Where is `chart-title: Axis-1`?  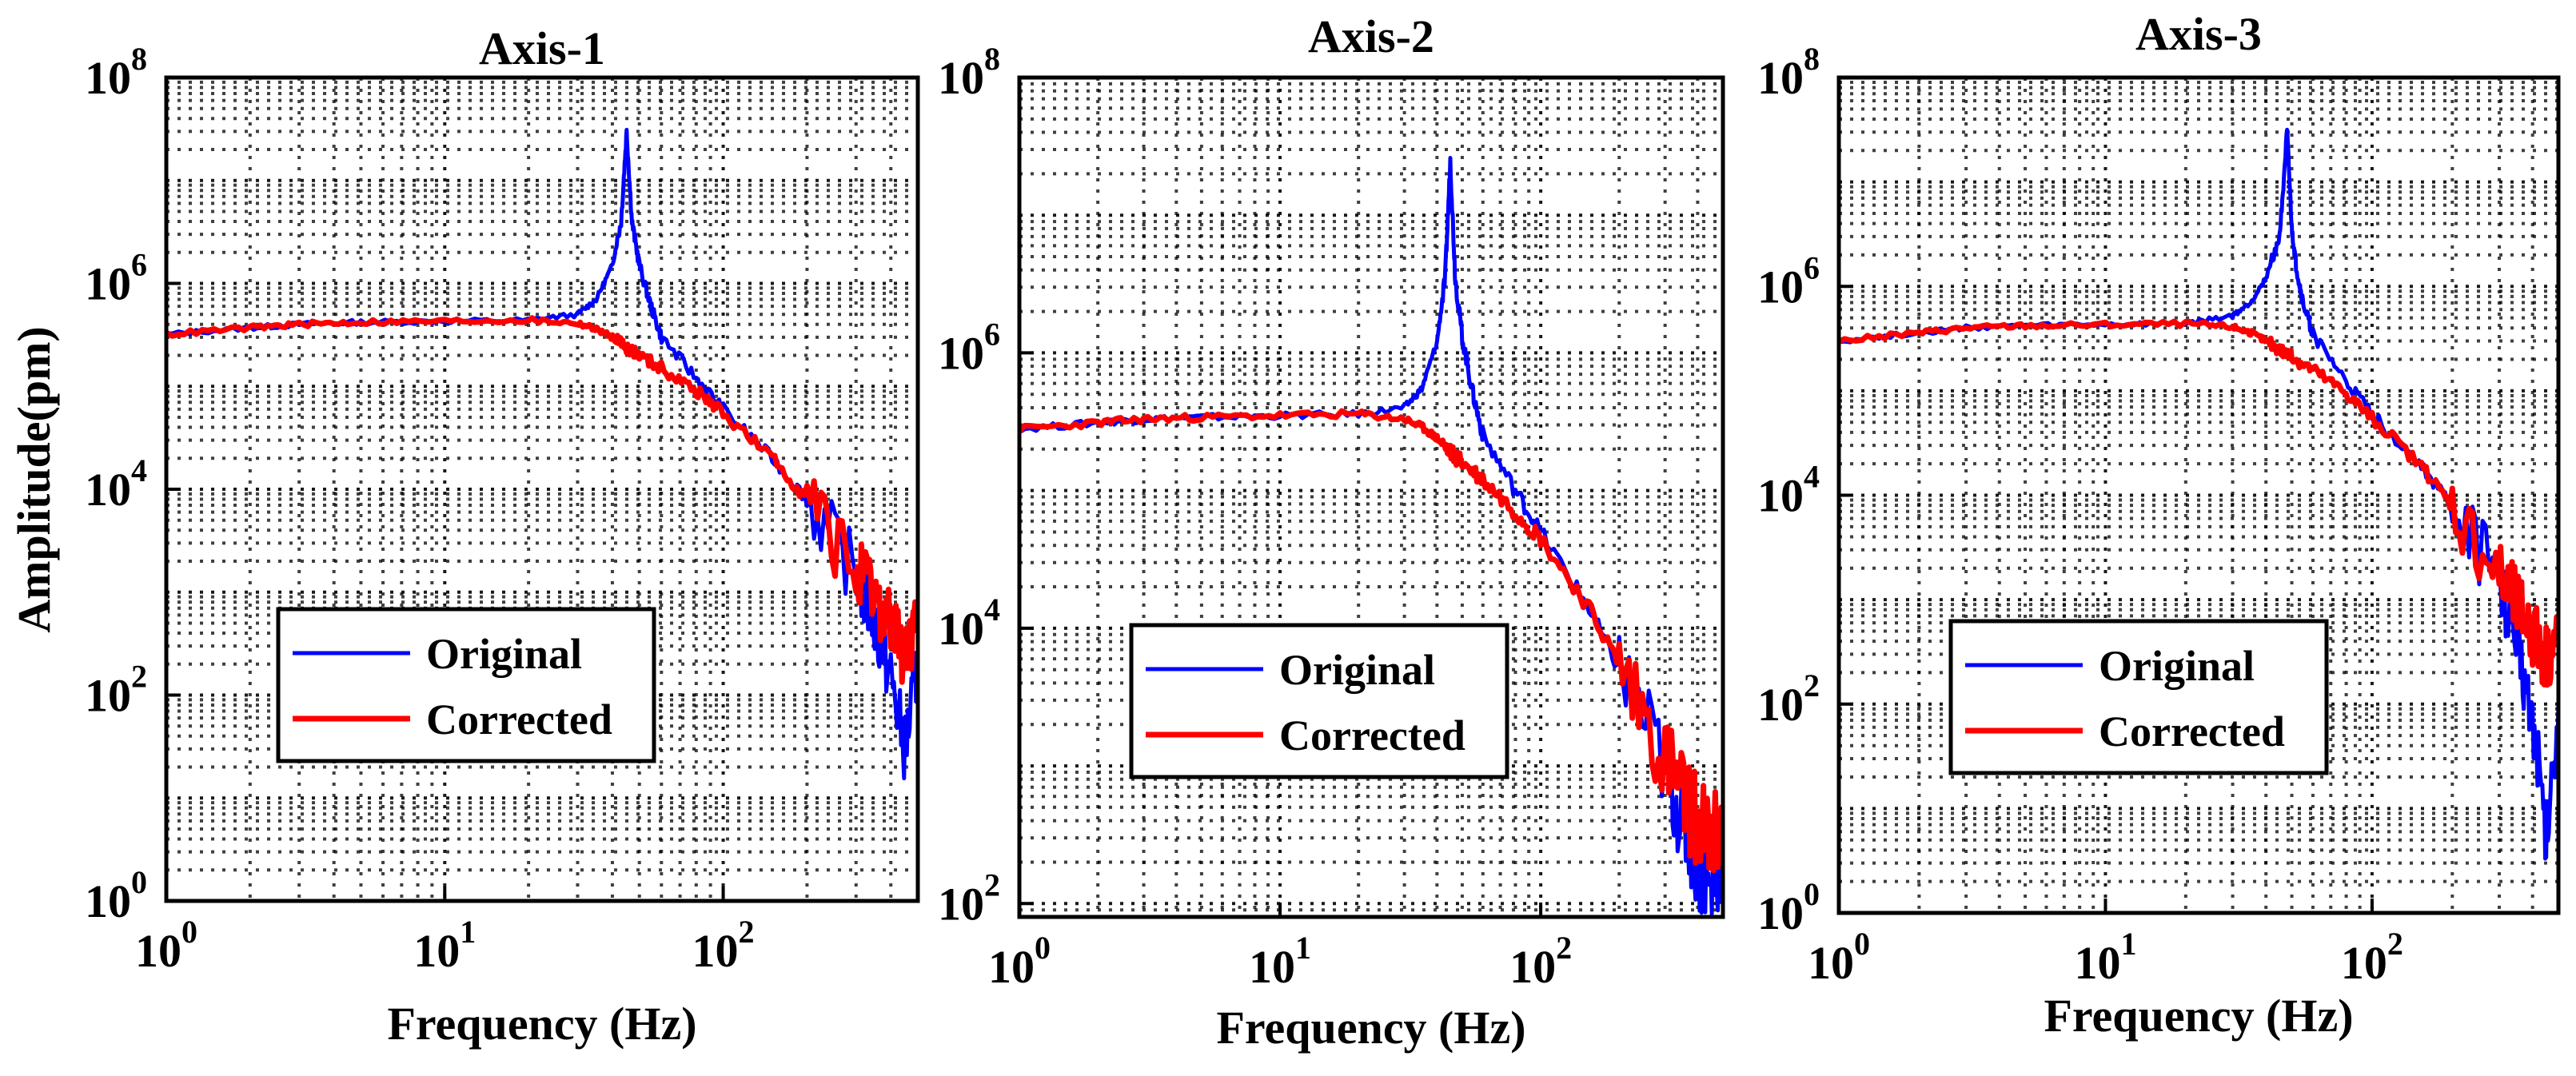
chart-title: Axis-1 is located at coordinates (542, 48).